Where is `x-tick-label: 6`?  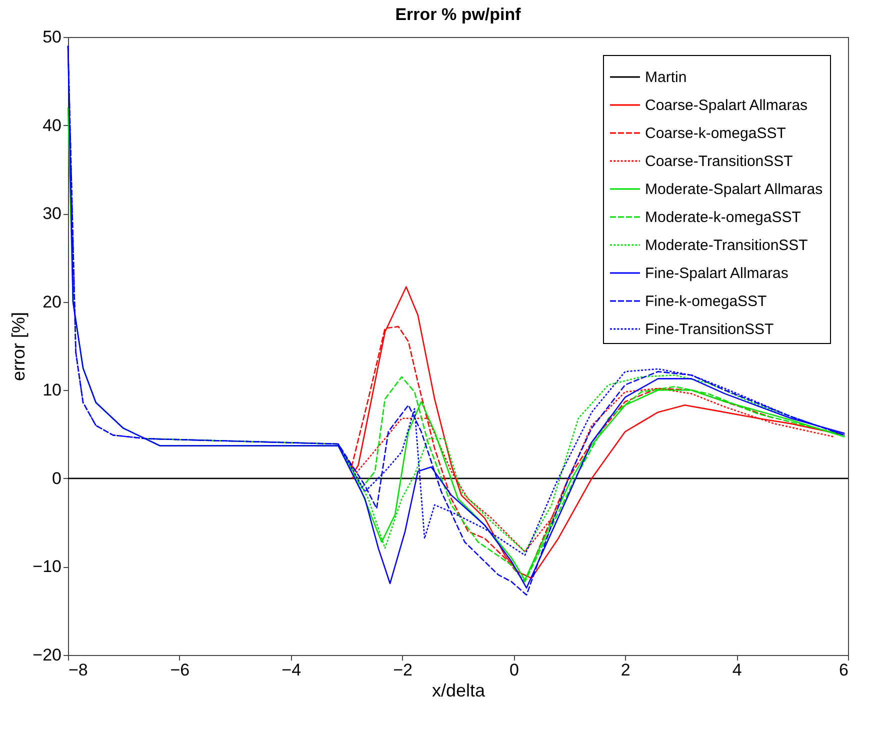 x-tick-label: 6 is located at coordinates (843, 670).